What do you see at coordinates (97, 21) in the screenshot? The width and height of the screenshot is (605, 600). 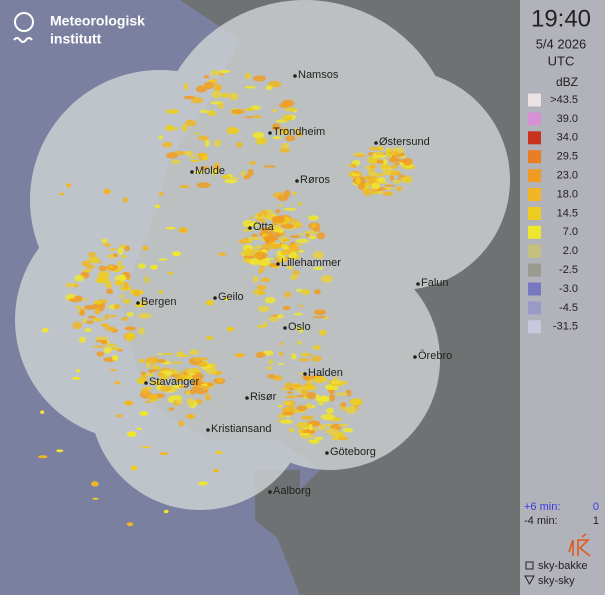 I see `logo-text: Meteorologisk` at bounding box center [97, 21].